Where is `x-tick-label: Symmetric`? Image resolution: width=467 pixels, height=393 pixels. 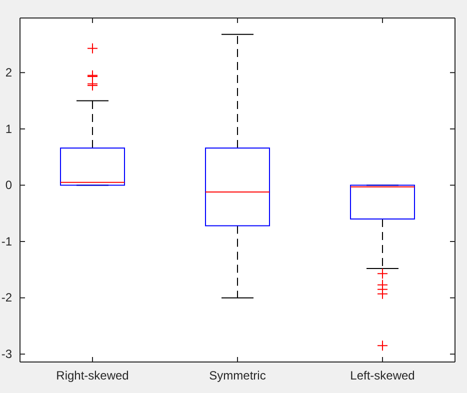 x-tick-label: Symmetric is located at coordinates (237, 375).